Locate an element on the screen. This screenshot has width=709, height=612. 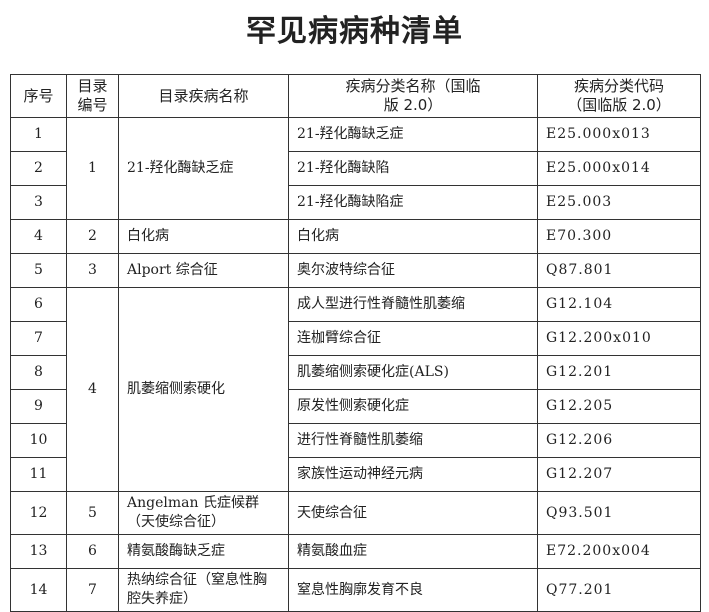
cell-disease: 成人型进行性脊髓性肌萎缩 is located at coordinates (413, 304).